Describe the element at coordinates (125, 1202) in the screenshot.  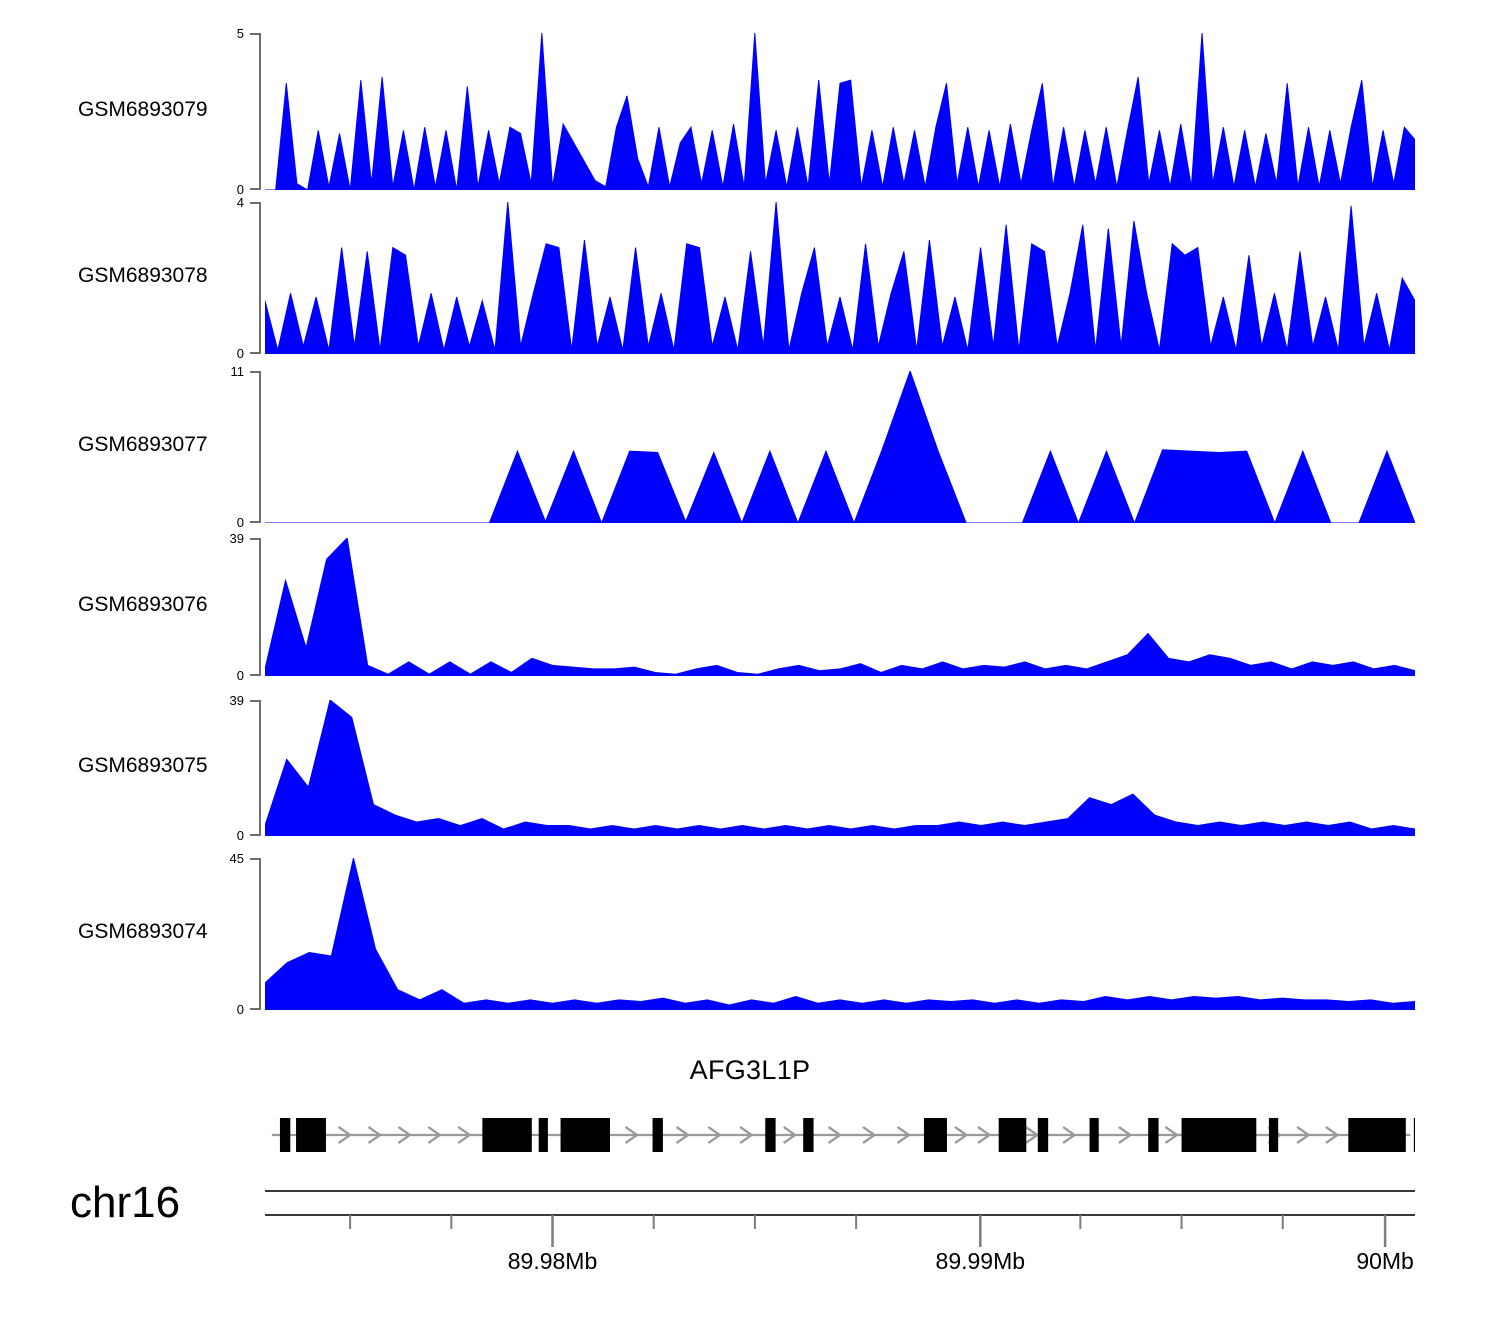
I see `chromosome-label: chr16` at that location.